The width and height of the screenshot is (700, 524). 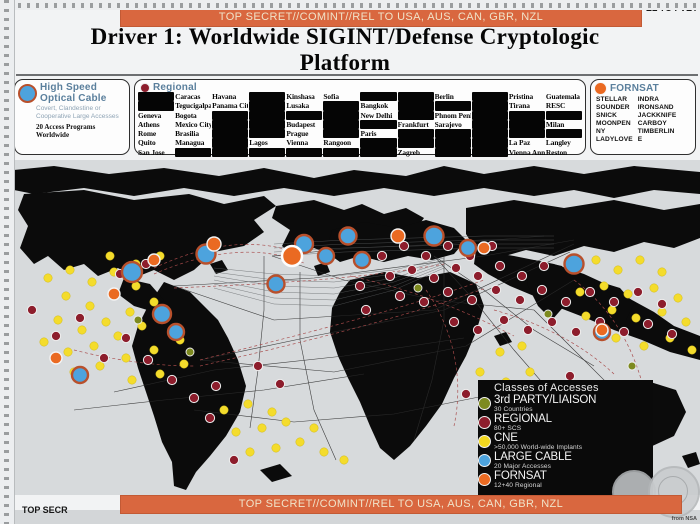 I want to click on large-cable-bullet-icon, so click(x=484, y=460).